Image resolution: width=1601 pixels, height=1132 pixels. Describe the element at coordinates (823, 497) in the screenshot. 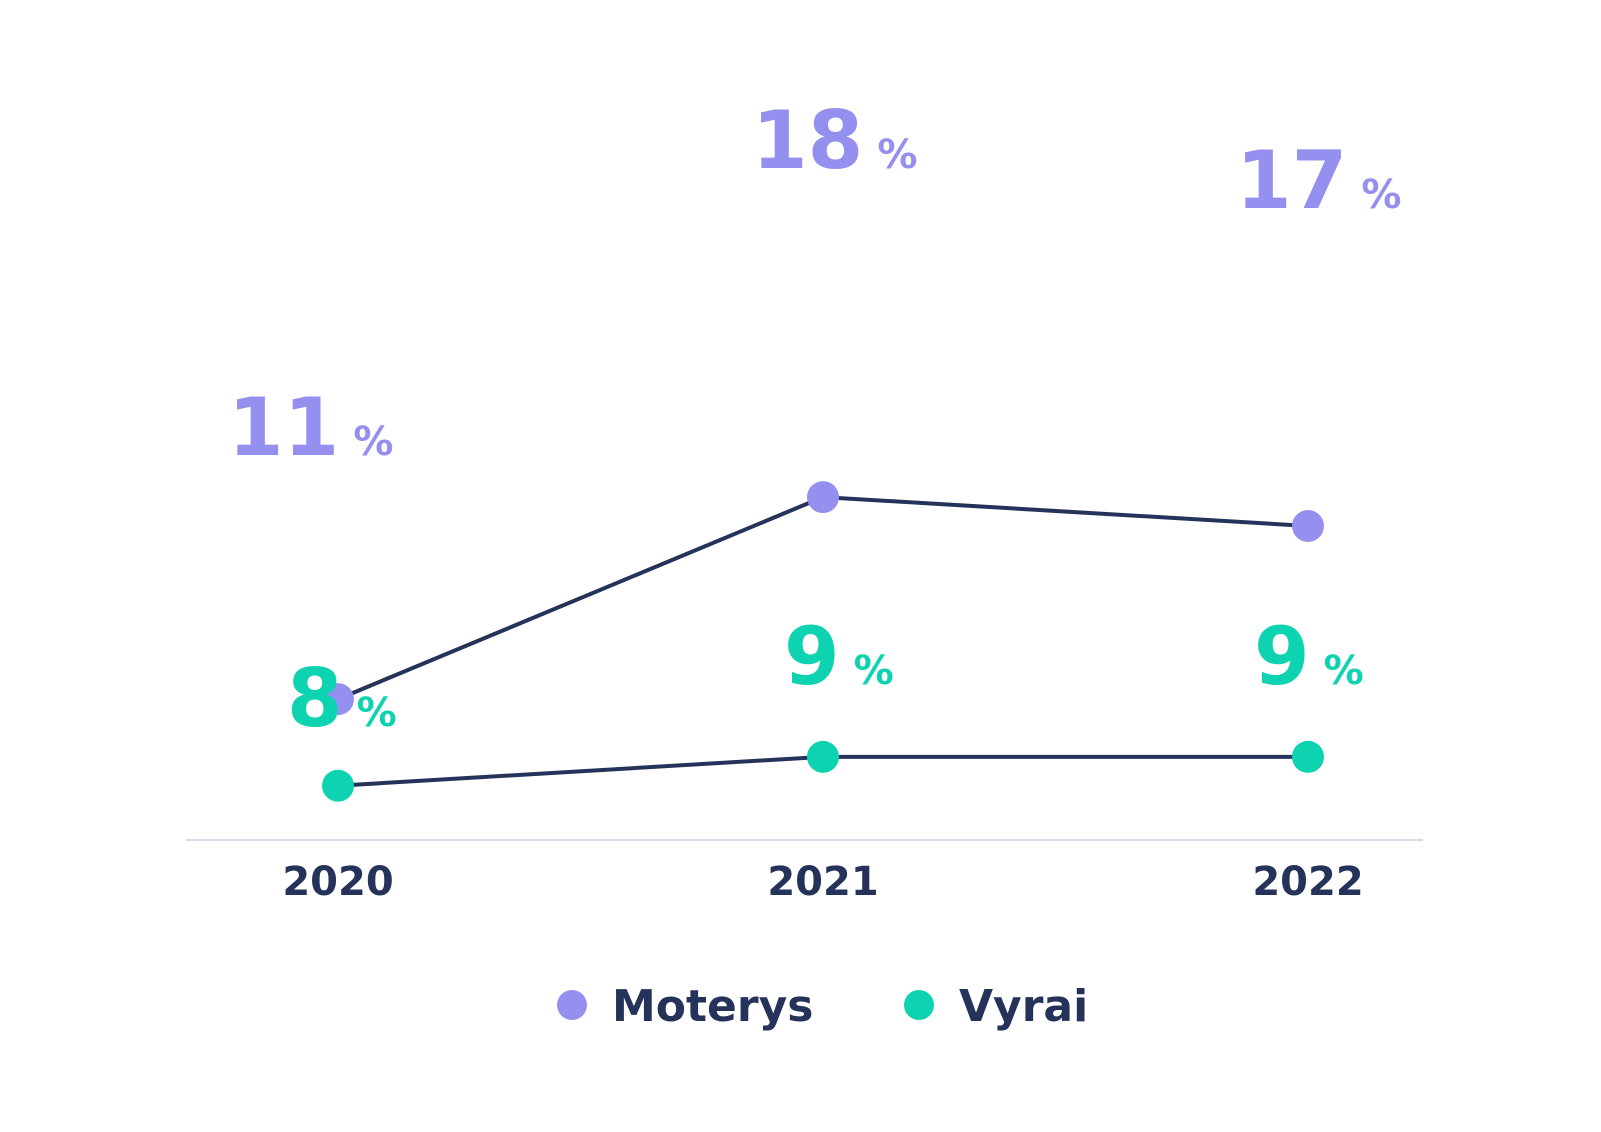

I see `data-point-moterys-2021` at that location.